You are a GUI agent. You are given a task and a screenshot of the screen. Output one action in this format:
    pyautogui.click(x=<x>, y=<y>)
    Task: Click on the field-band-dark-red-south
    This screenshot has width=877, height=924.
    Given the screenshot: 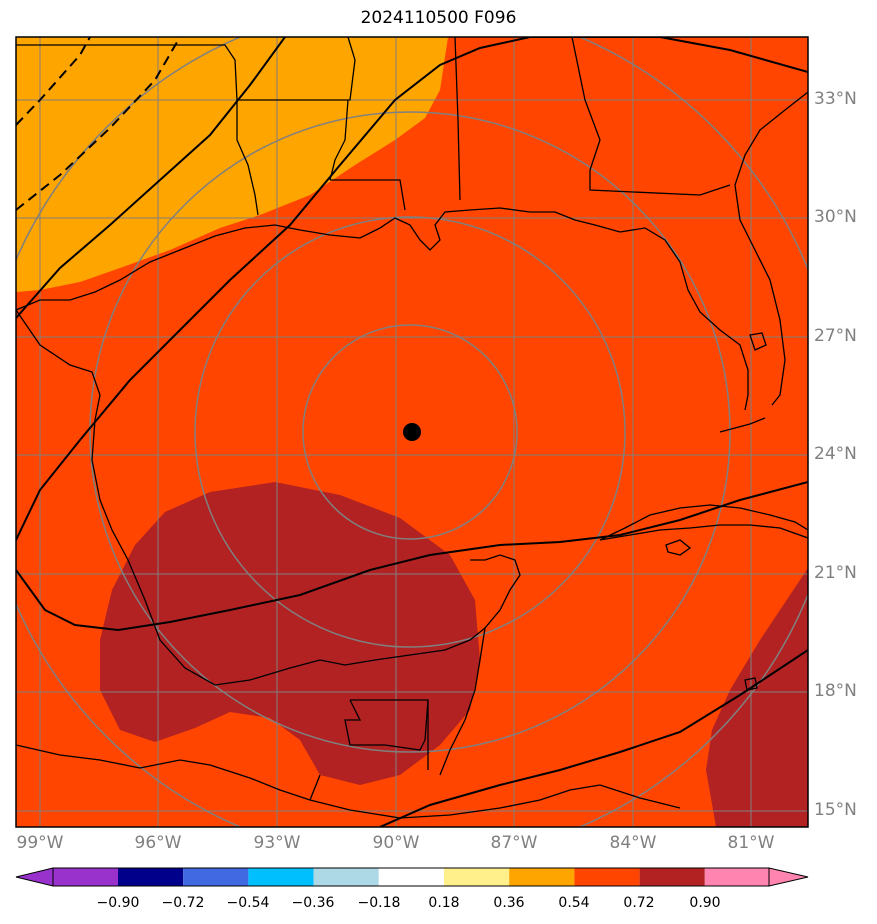 What is the action you would take?
    pyautogui.click(x=290, y=633)
    